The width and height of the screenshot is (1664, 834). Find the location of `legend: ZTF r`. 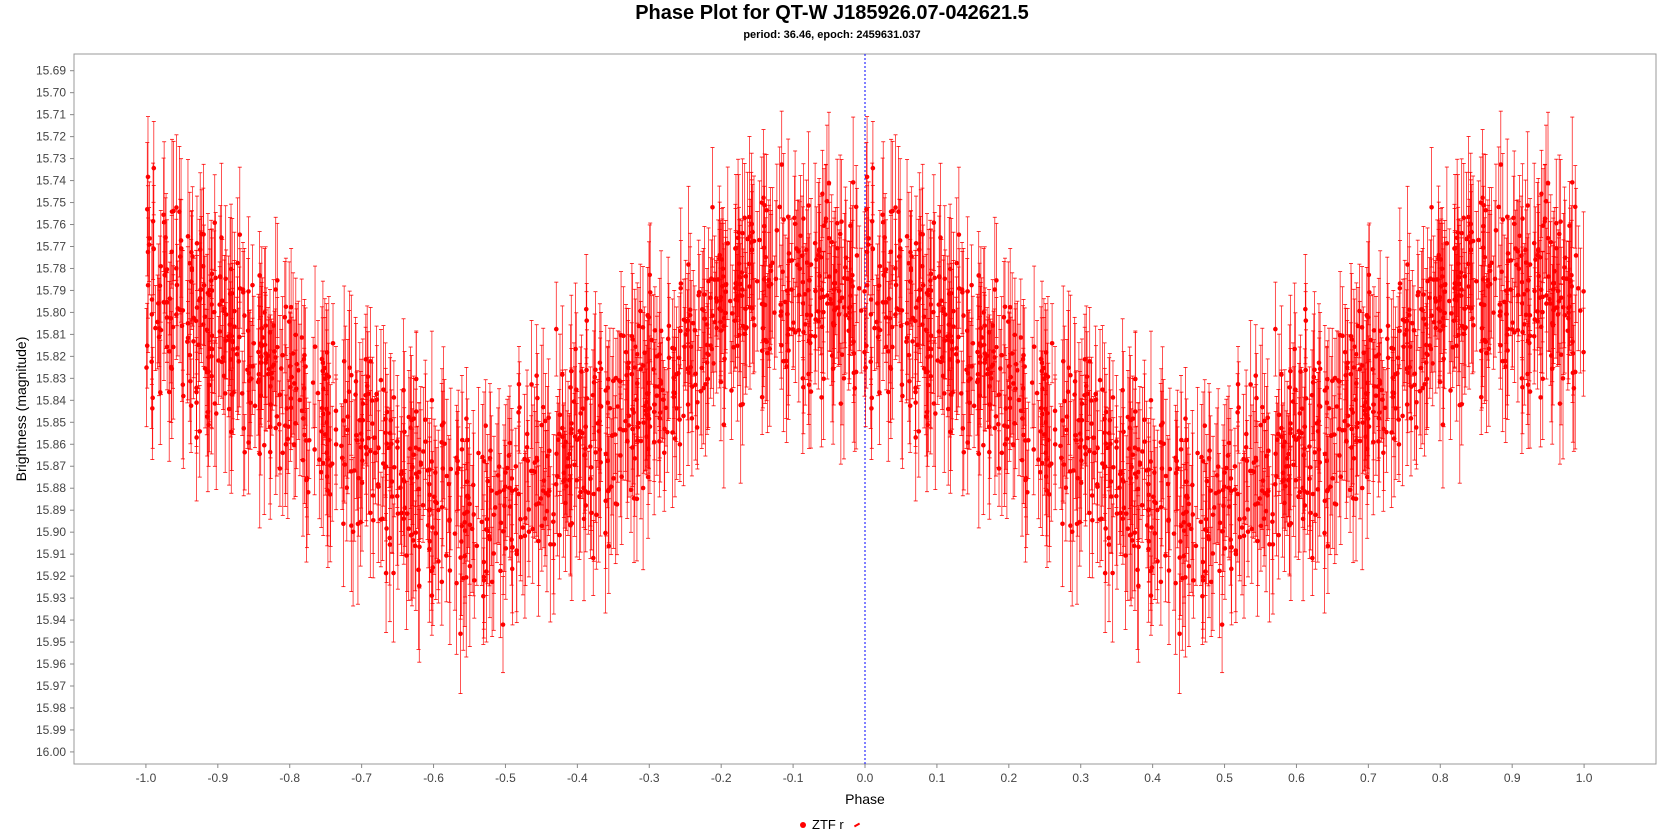

legend: ZTF r is located at coordinates (830, 824).